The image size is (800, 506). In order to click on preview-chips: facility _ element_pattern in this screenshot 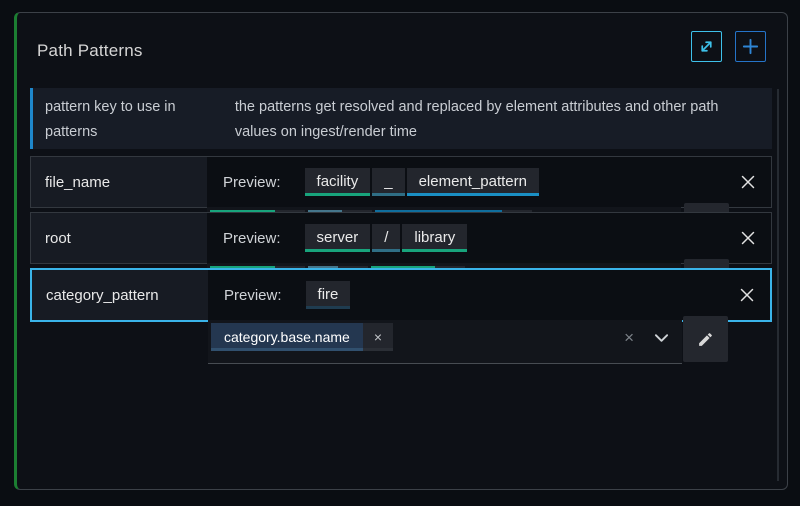, I will do `click(421, 182)`.